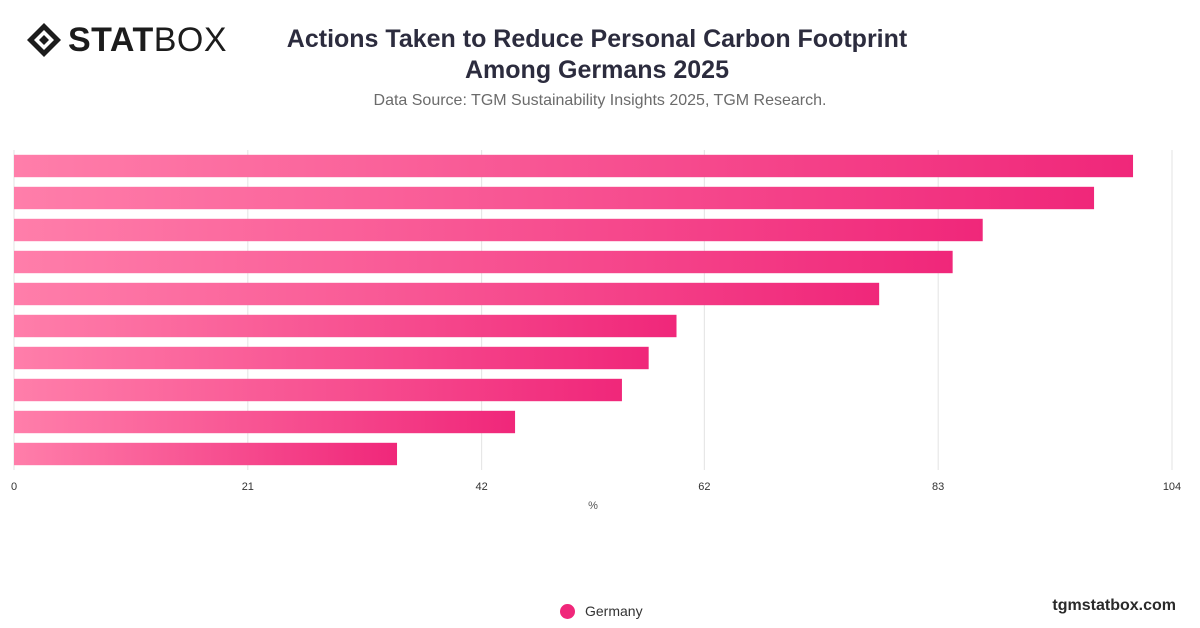 This screenshot has height=628, width=1200. Describe the element at coordinates (597, 70) in the screenshot. I see `chart-title-line-2: Among Germans 2025` at that location.